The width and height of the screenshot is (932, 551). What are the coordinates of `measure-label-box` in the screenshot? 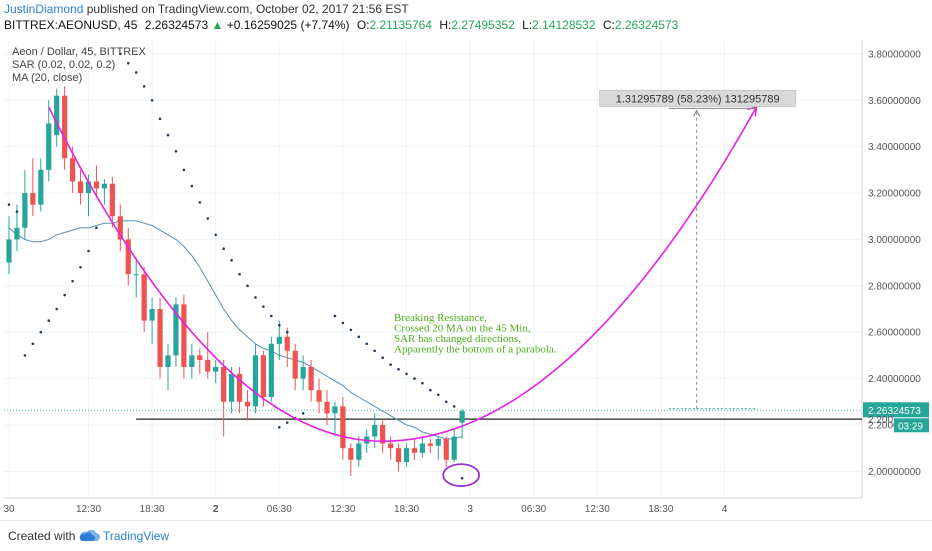 It's located at (698, 98).